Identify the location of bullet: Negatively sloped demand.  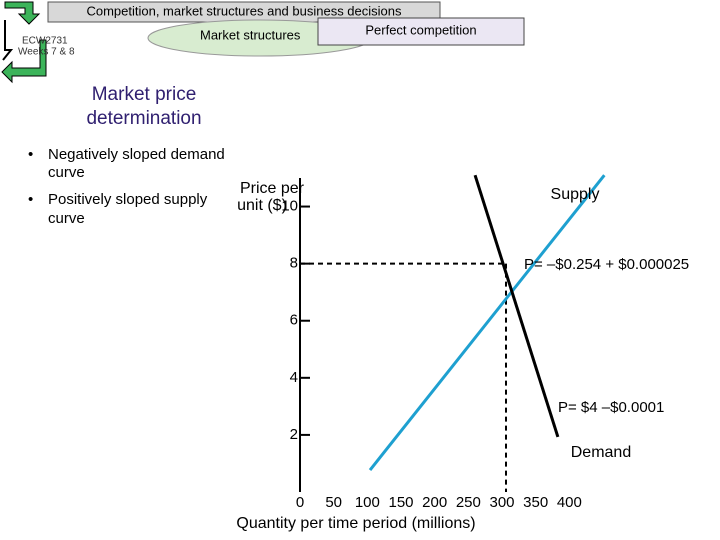
(136, 154).